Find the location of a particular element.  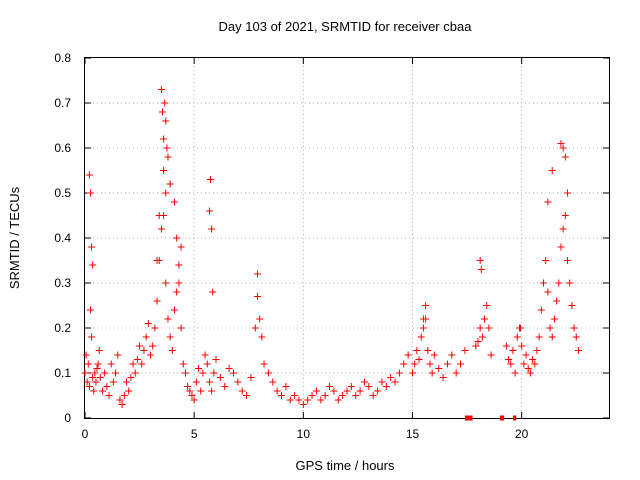

y-tick-label: 0.4 is located at coordinates (62, 238).